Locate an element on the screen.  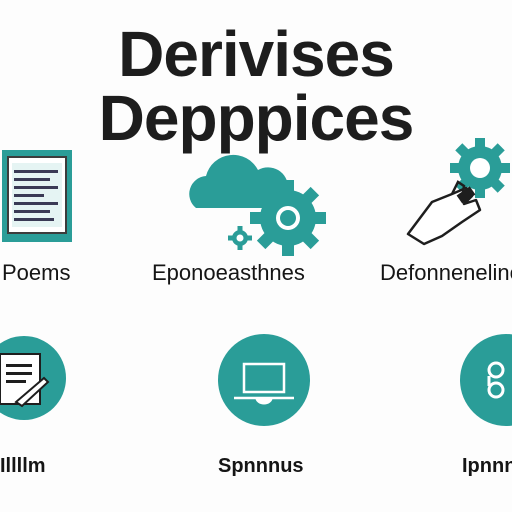
item-label-defonneneline: Defonneneline is located at coordinates (446, 272).